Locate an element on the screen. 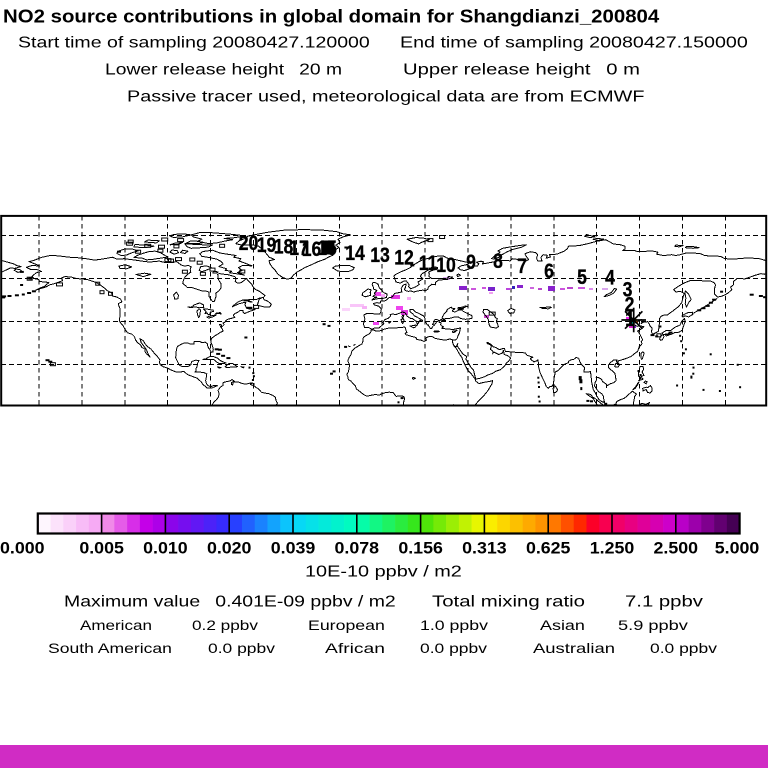  svg-text: Upper release height 0 m is located at coordinates (521, 69).